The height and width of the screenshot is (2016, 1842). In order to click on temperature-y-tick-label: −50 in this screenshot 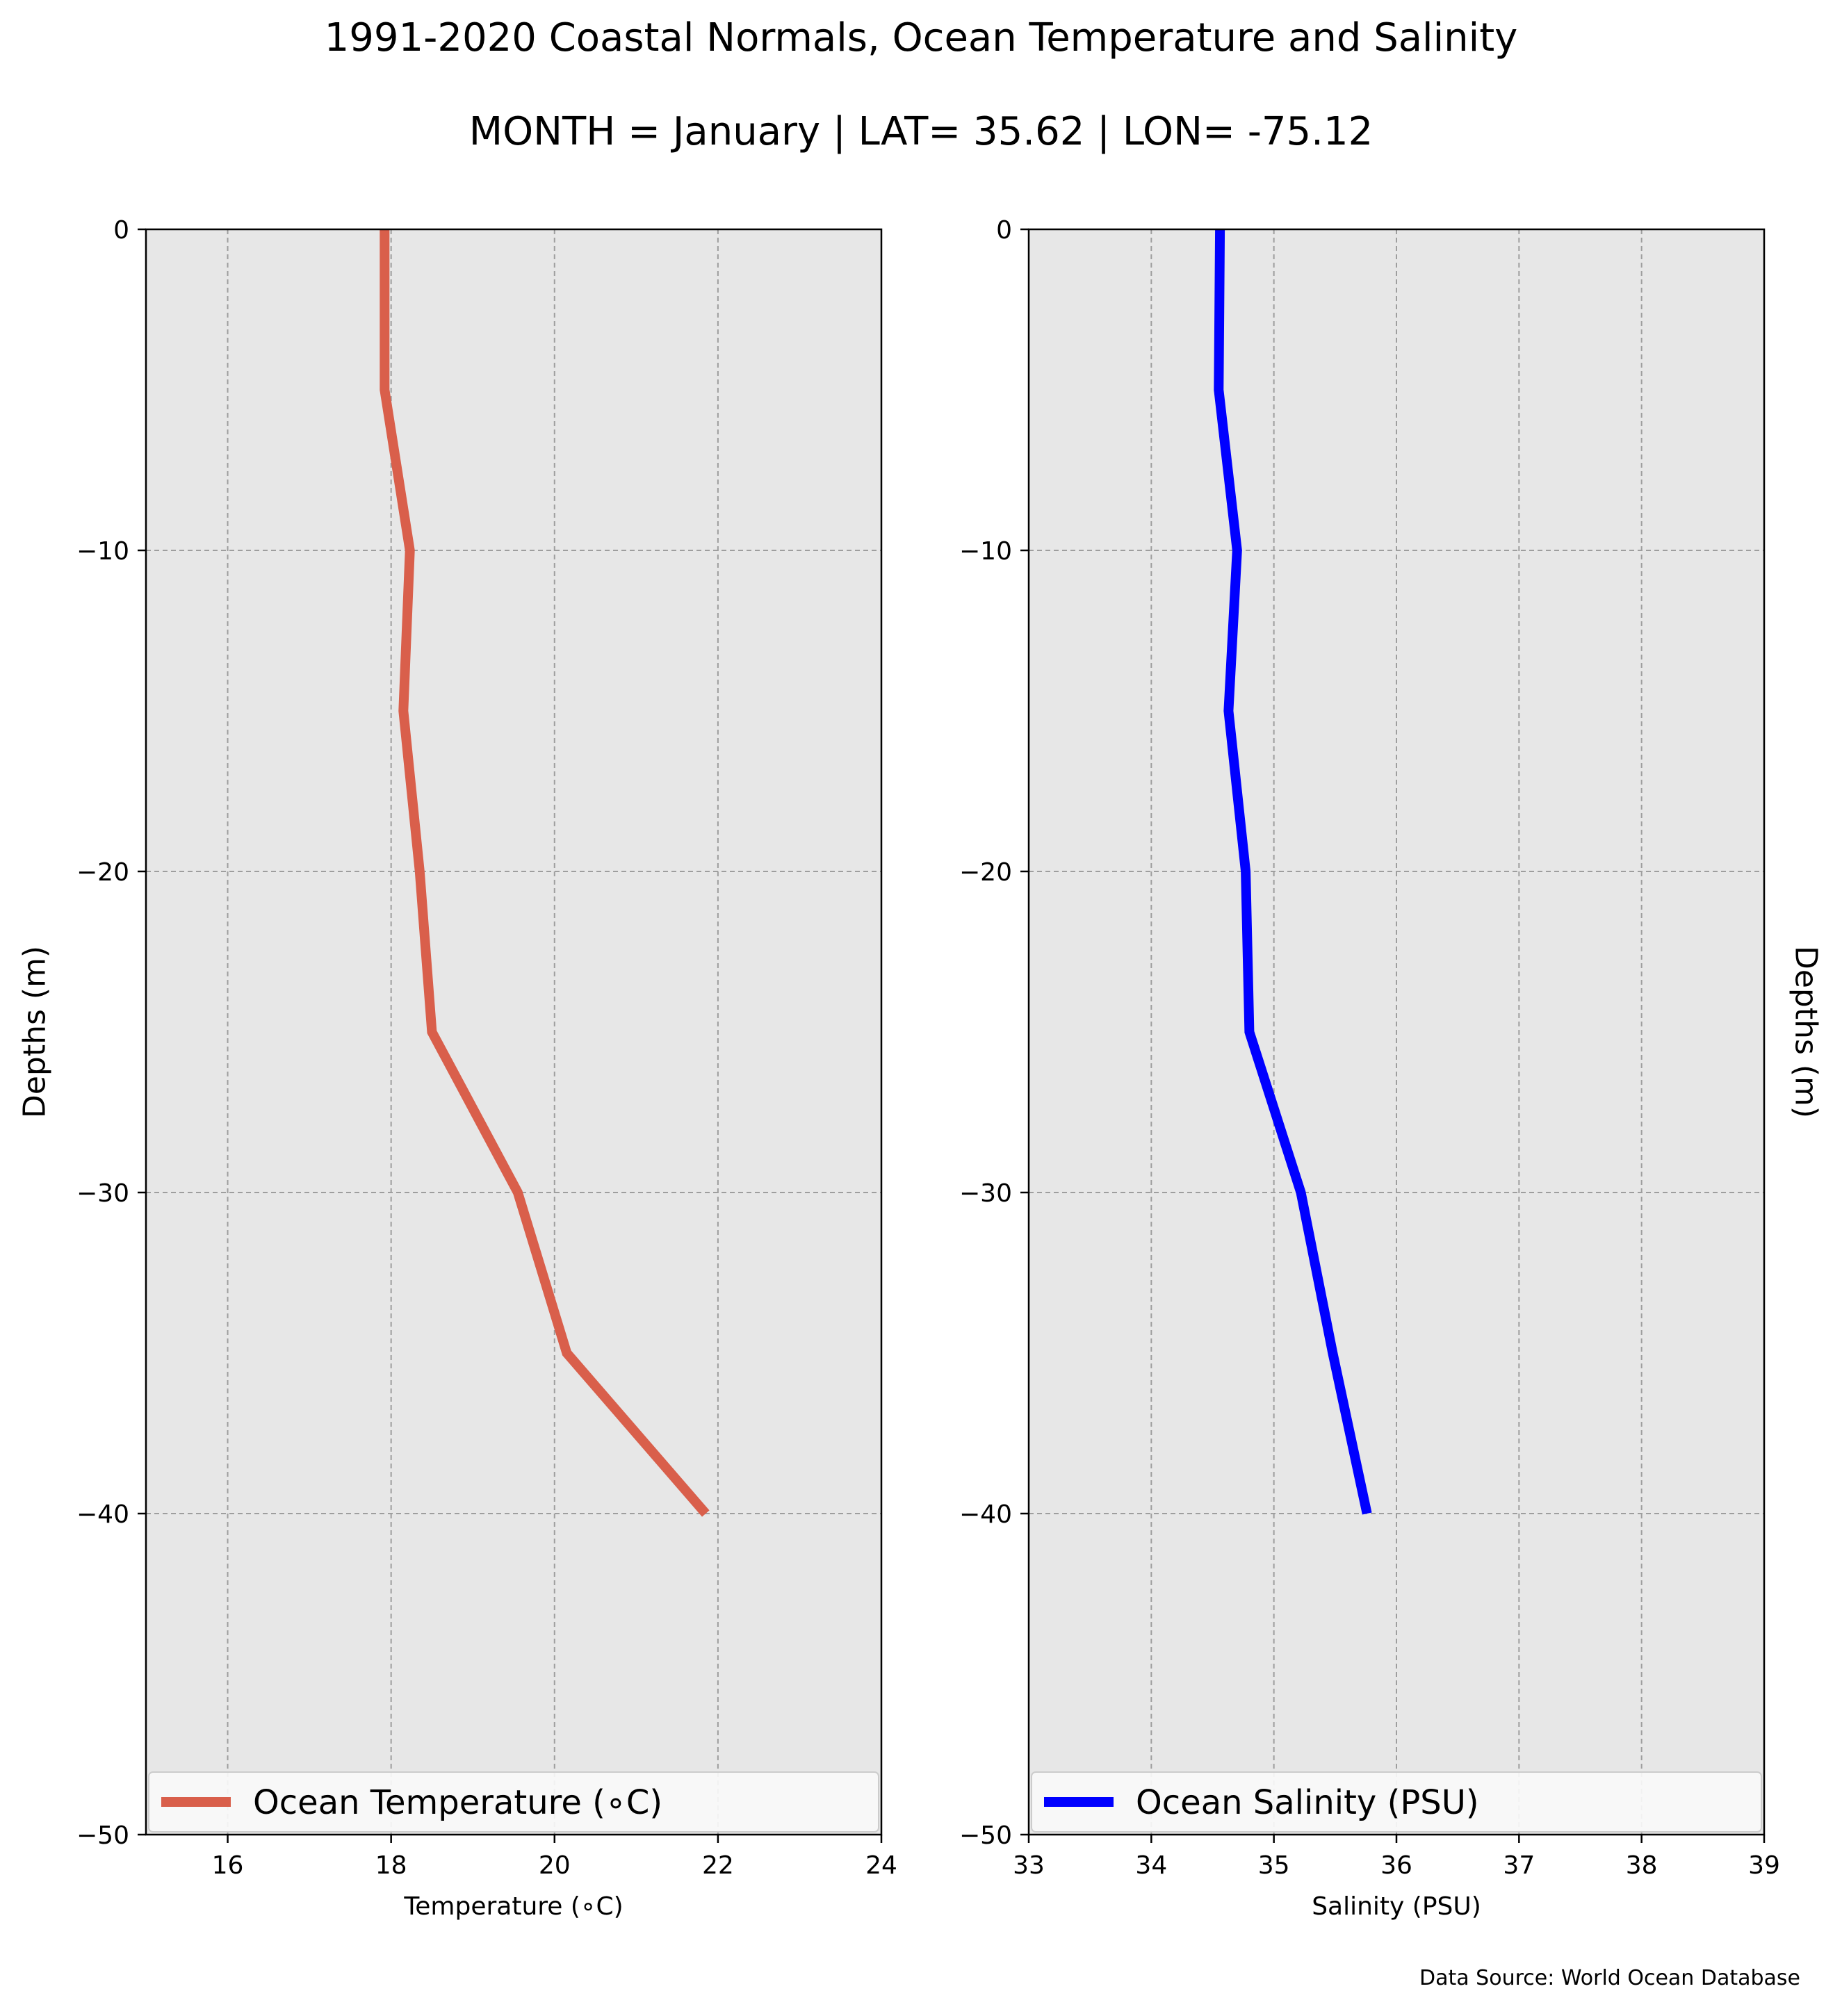, I will do `click(102, 1836)`.